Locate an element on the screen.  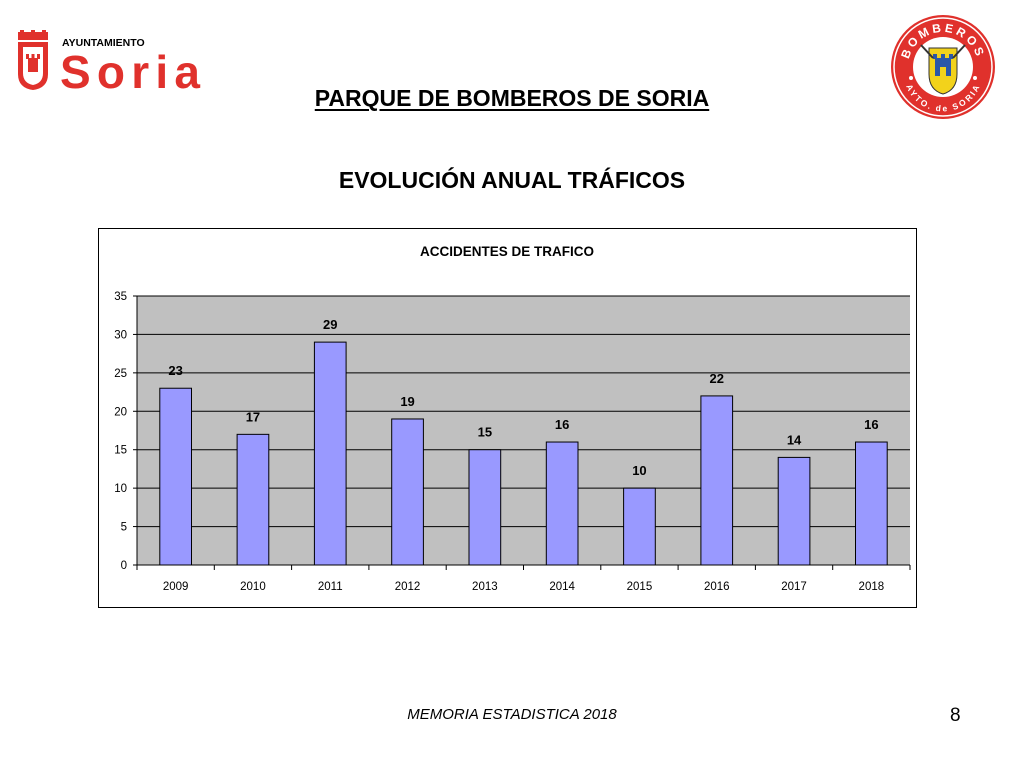
castle-crest-icon is located at coordinates (33, 60).